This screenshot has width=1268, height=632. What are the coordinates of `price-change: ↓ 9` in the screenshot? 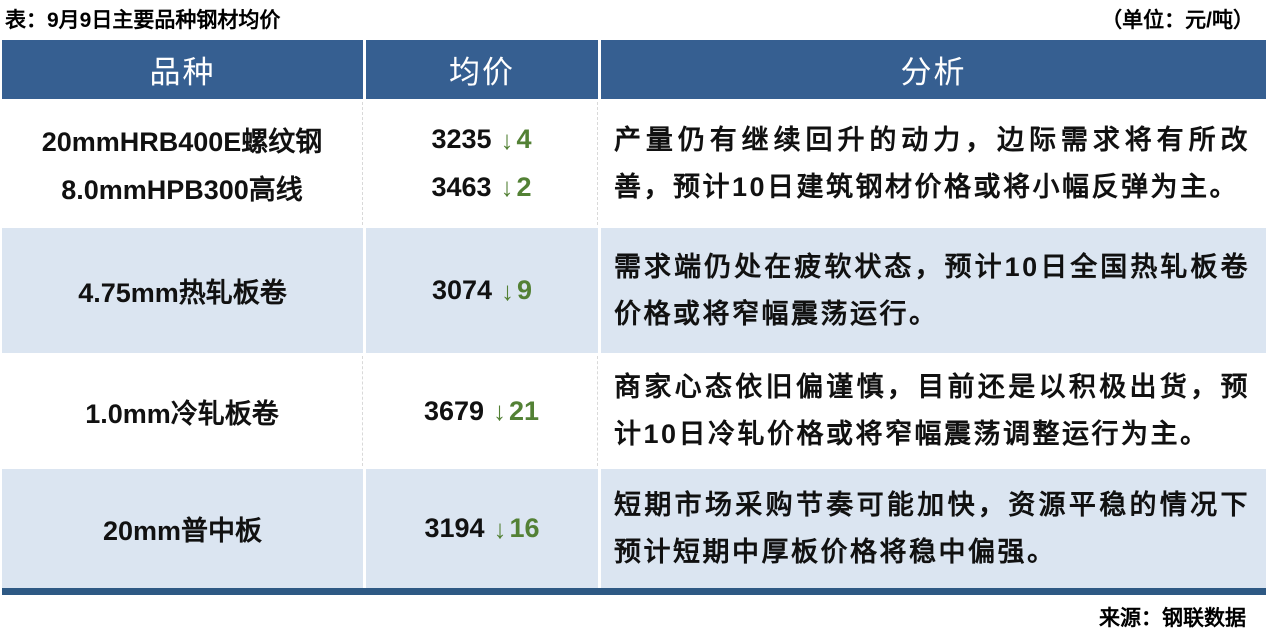 It's located at (516, 290).